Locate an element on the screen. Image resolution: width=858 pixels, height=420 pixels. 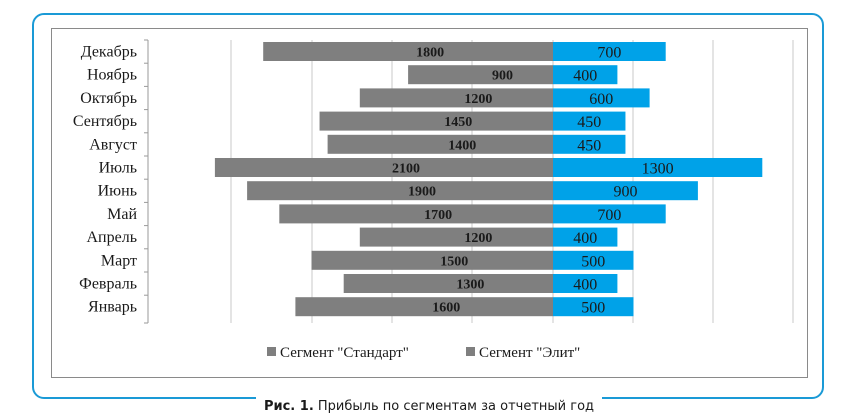
data-label-standard-2: 1500 is located at coordinates (454, 261).